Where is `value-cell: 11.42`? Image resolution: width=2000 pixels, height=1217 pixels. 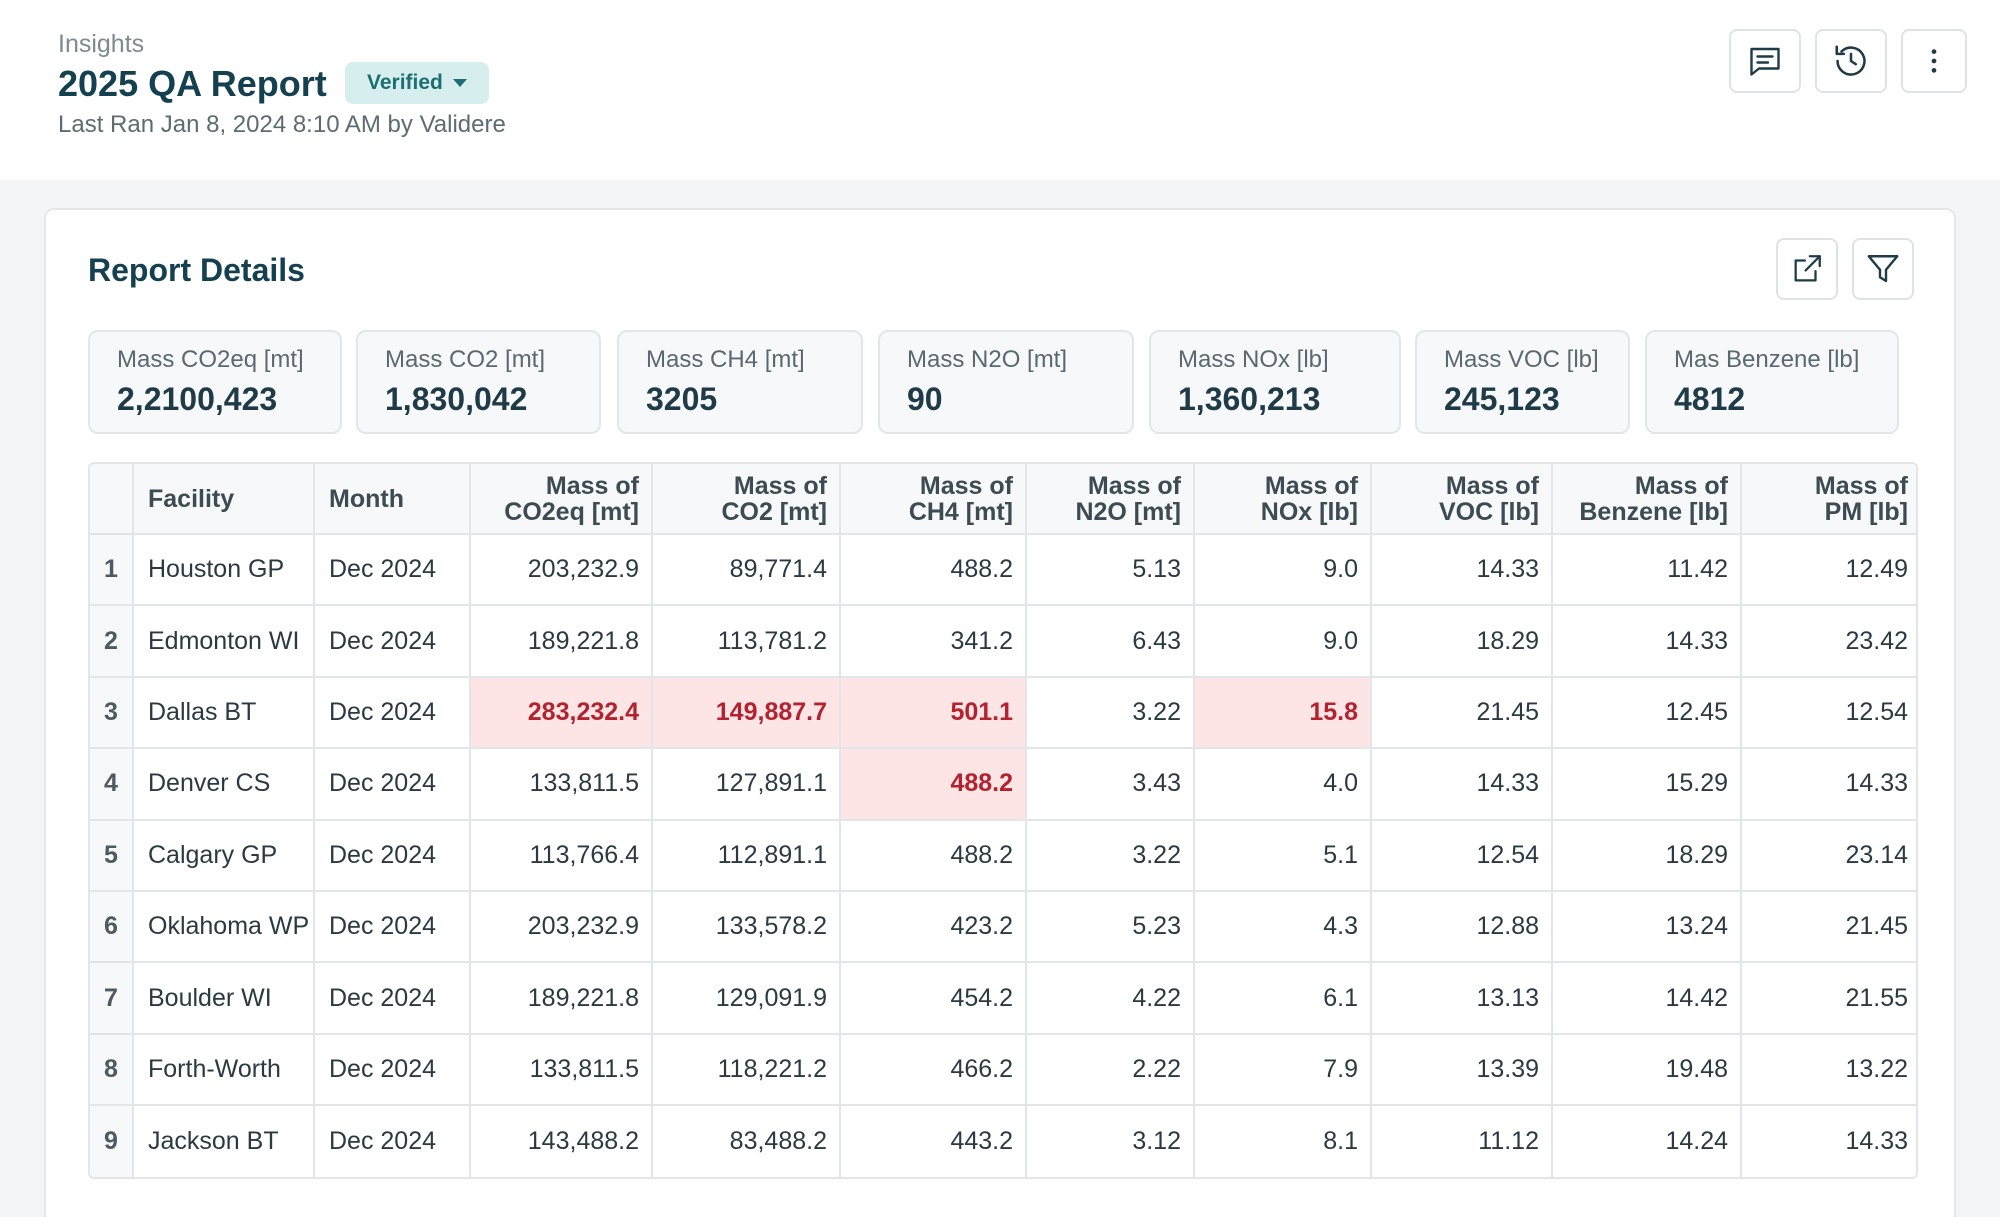
value-cell: 11.42 is located at coordinates (1647, 570).